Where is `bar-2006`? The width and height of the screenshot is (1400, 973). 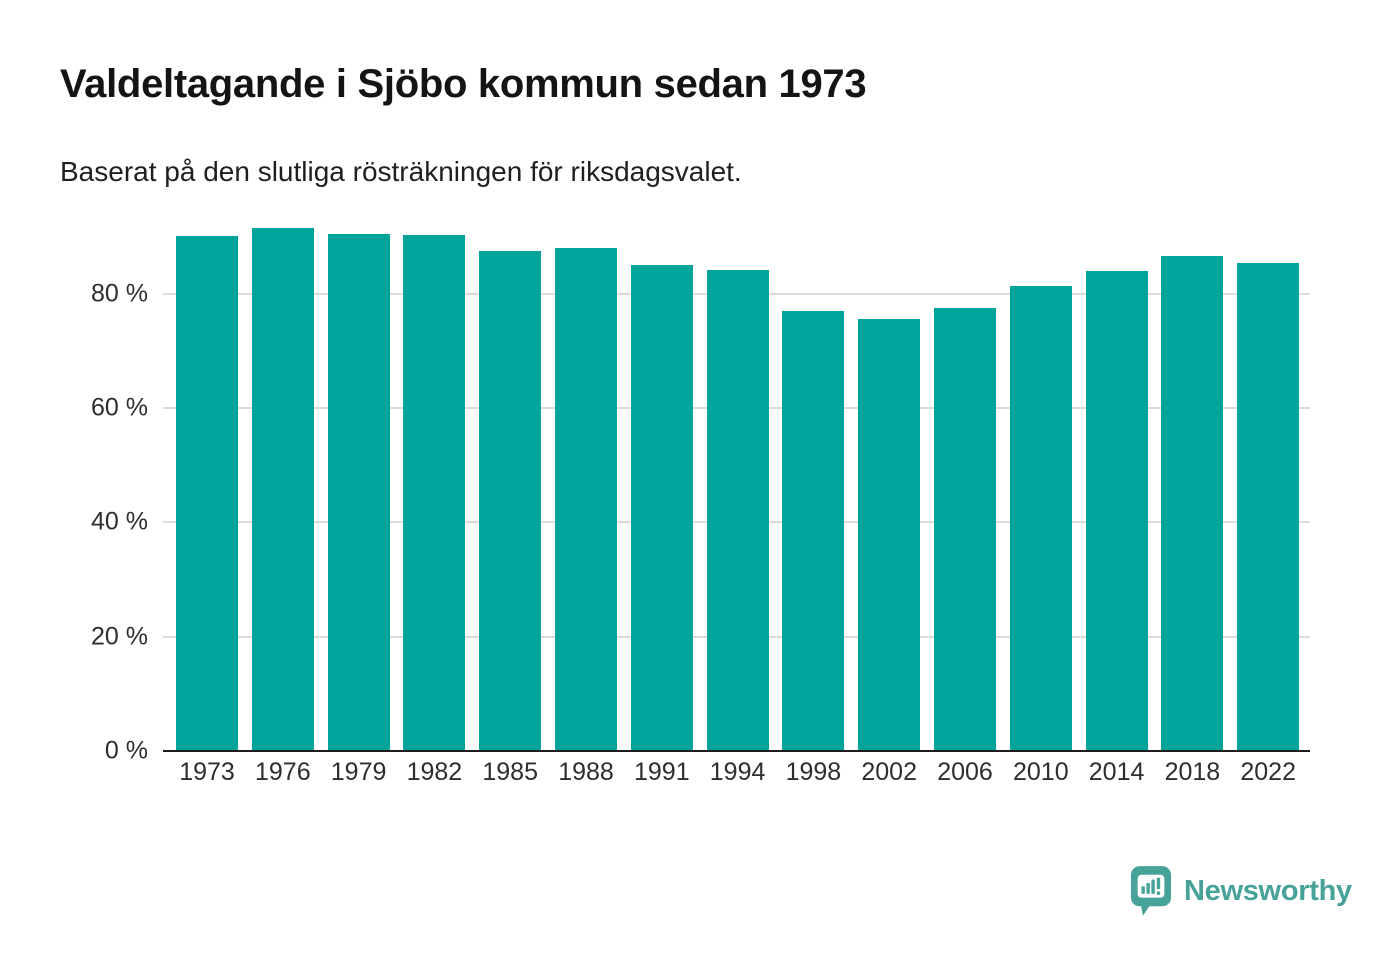 bar-2006 is located at coordinates (965, 529).